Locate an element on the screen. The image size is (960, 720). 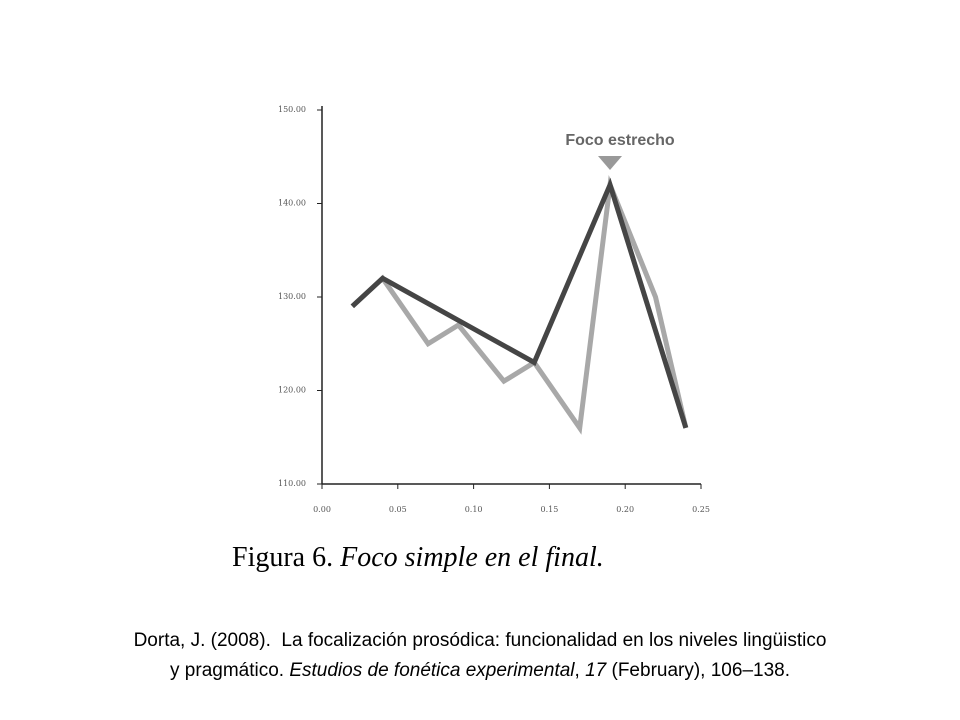
x-tick-label: 0.25 is located at coordinates (701, 509).